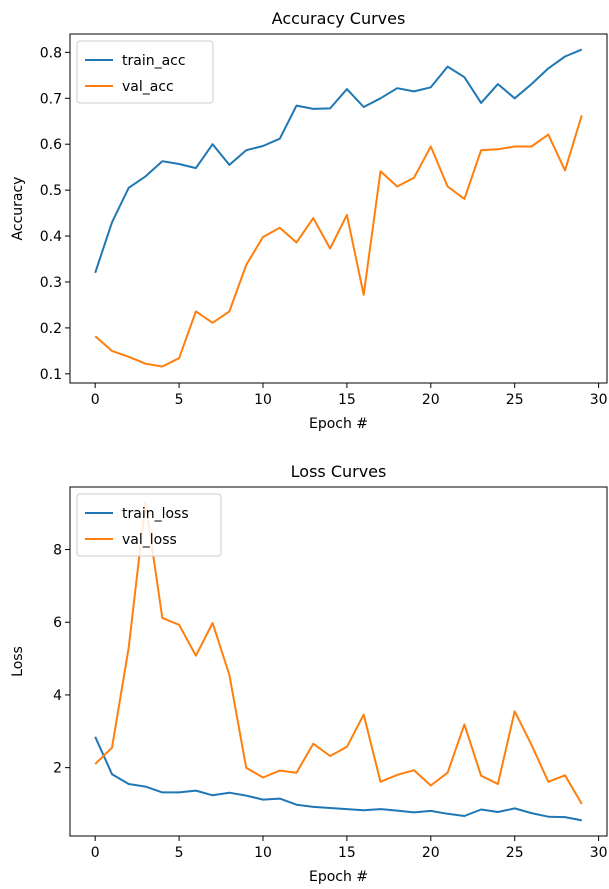  What do you see at coordinates (599, 853) in the screenshot?
I see `loss-x-tick-label: 30` at bounding box center [599, 853].